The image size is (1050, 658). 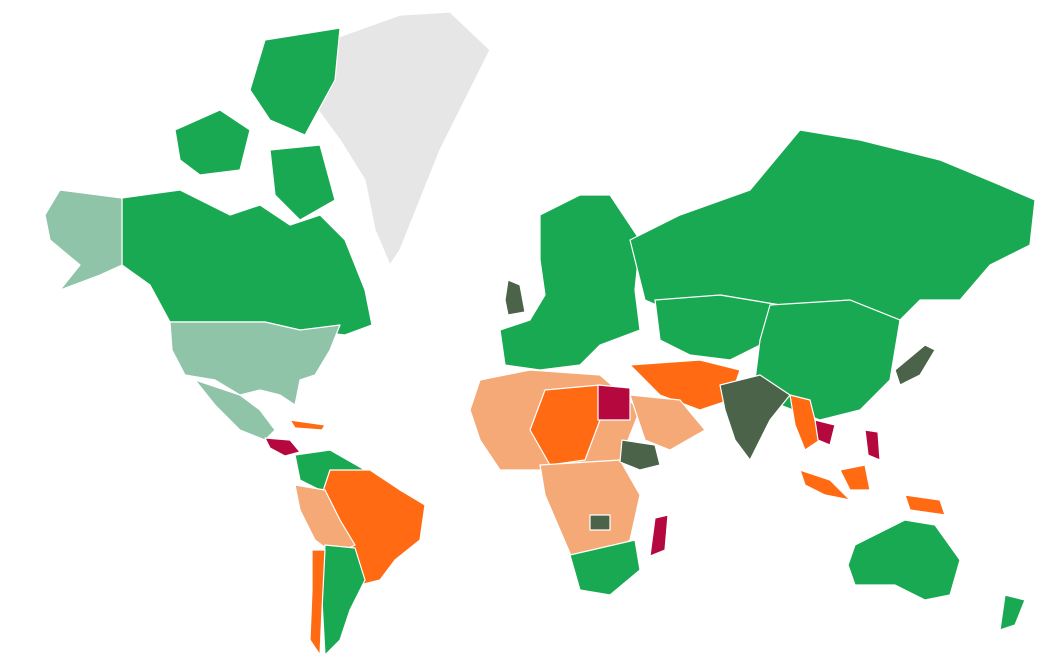 I want to click on region-ethiopia, so click(x=640, y=455).